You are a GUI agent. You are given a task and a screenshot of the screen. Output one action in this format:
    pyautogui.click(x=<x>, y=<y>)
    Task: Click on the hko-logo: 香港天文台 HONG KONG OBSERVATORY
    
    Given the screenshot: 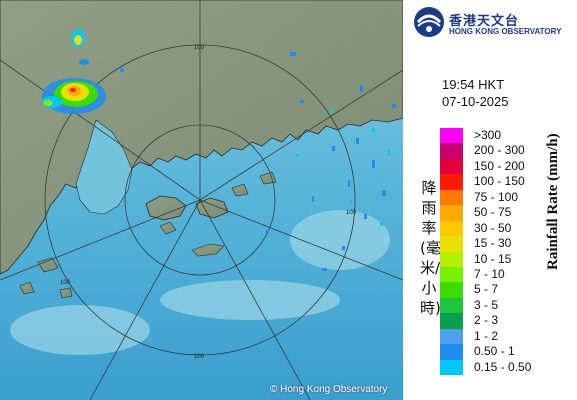 What is the action you would take?
    pyautogui.click(x=493, y=24)
    